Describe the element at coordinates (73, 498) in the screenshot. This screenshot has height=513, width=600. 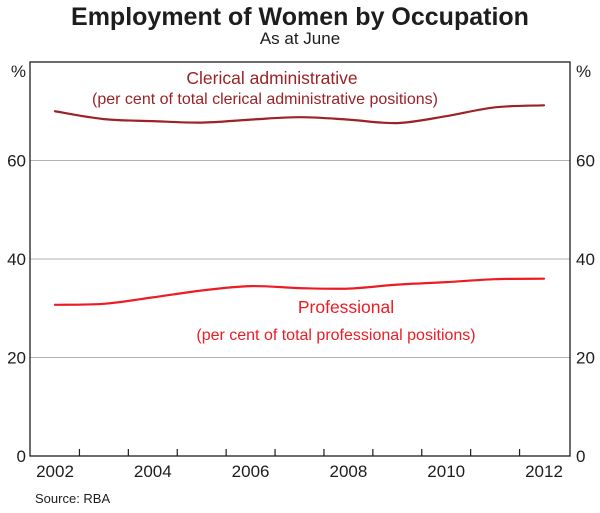
I see `source-note: Source: RBA` at that location.